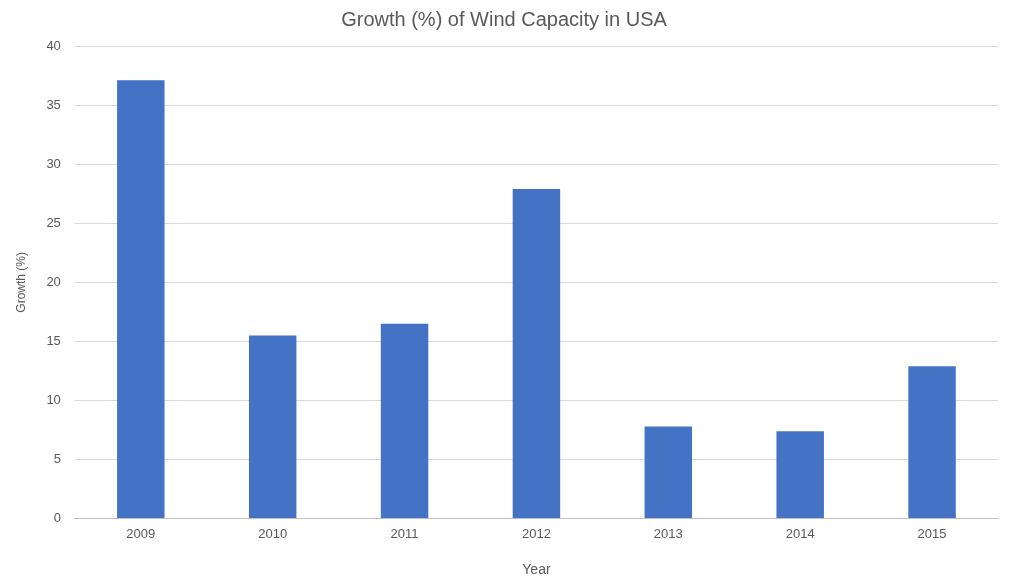  What do you see at coordinates (273, 533) in the screenshot?
I see `x-tick-label: 2010` at bounding box center [273, 533].